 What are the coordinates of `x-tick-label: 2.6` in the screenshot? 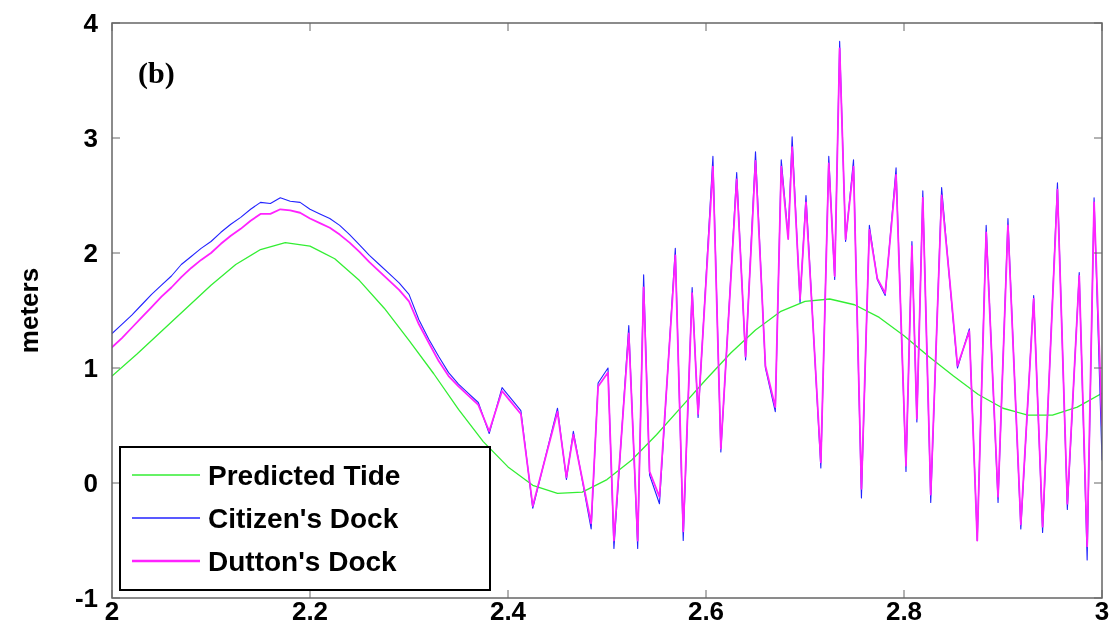 It's located at (706, 611).